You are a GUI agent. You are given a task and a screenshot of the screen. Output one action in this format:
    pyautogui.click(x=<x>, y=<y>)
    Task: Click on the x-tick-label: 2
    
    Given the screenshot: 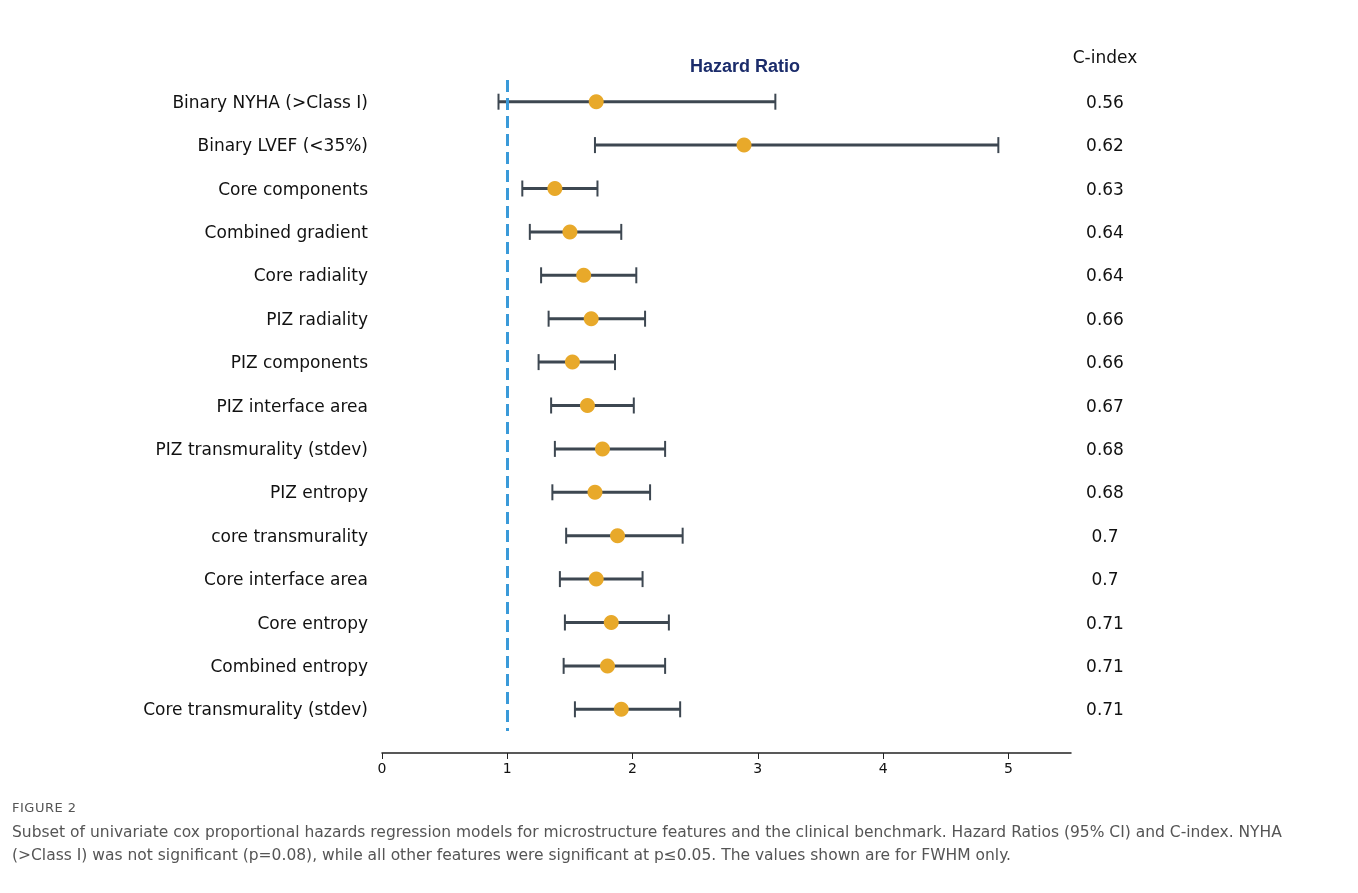 What is the action you would take?
    pyautogui.click(x=633, y=768)
    